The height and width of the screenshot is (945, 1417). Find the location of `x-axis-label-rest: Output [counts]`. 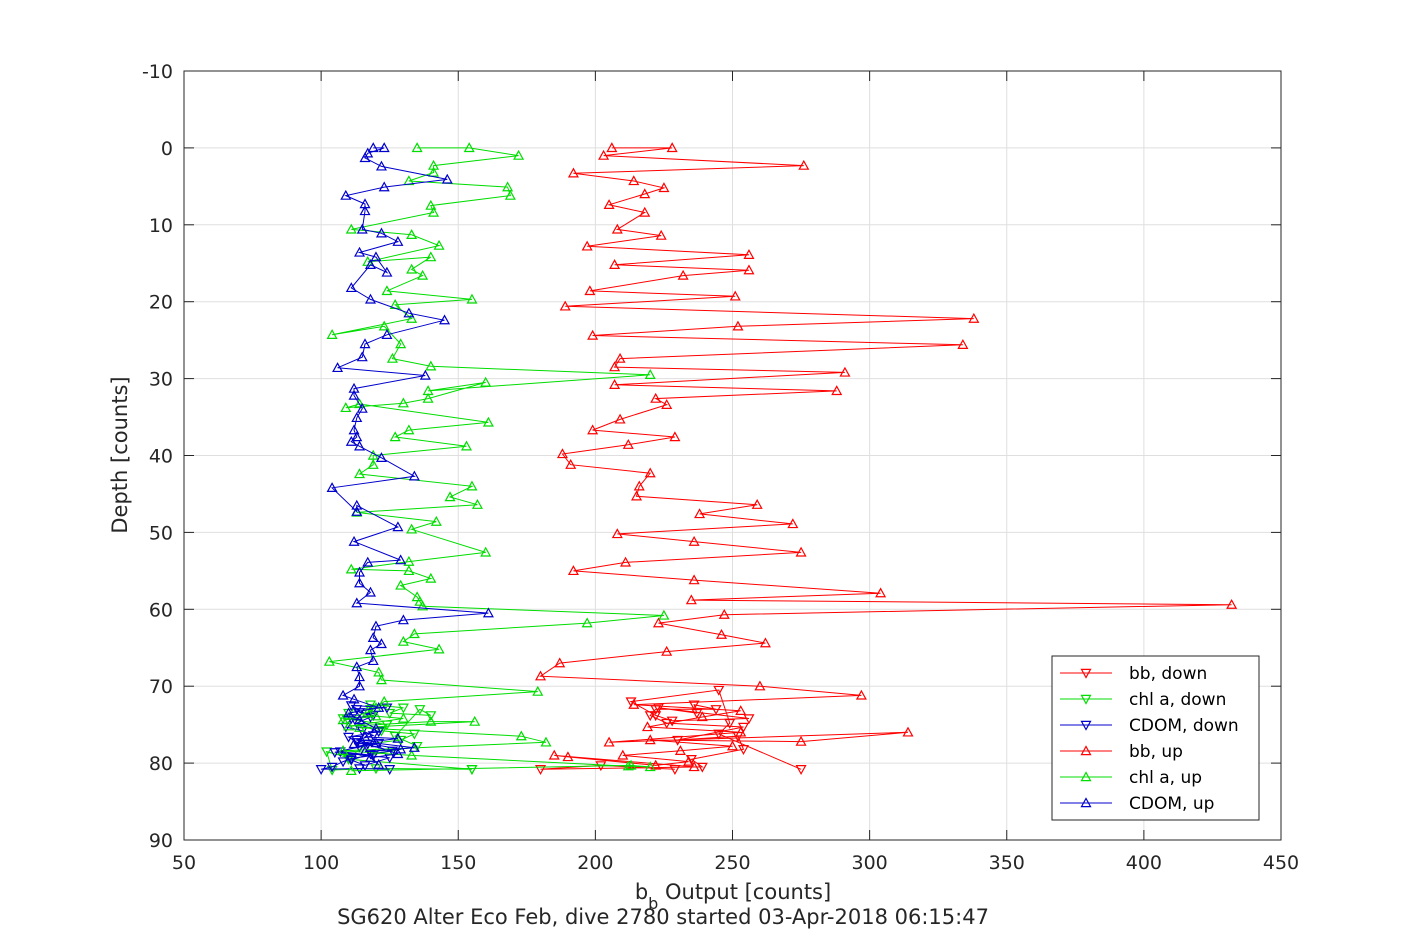

x-axis-label-rest: Output [counts] is located at coordinates (744, 892).